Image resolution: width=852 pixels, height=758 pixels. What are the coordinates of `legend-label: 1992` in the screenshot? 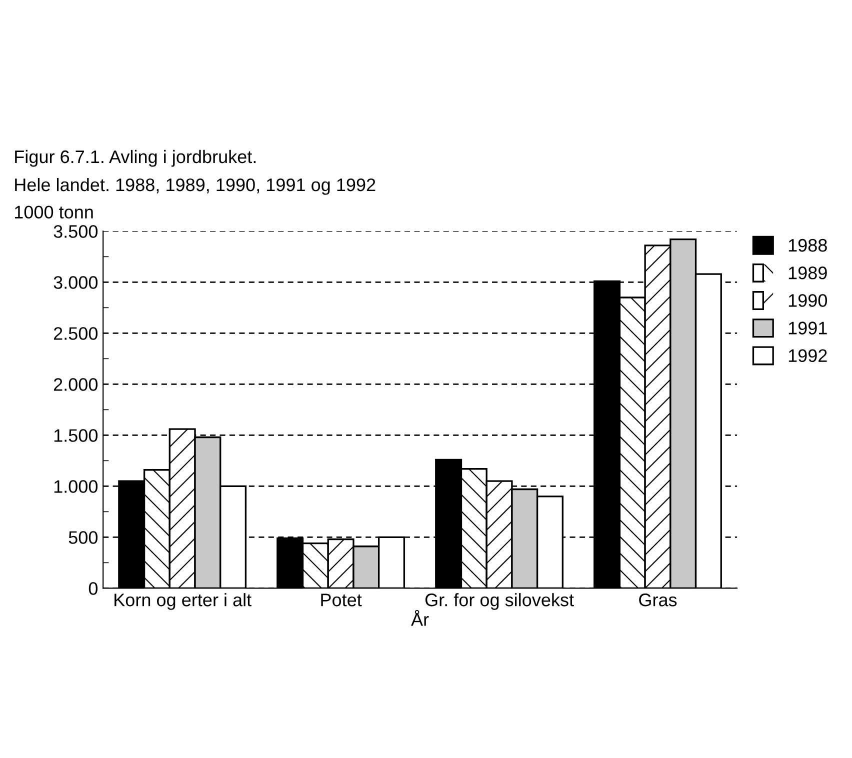 It's located at (807, 355).